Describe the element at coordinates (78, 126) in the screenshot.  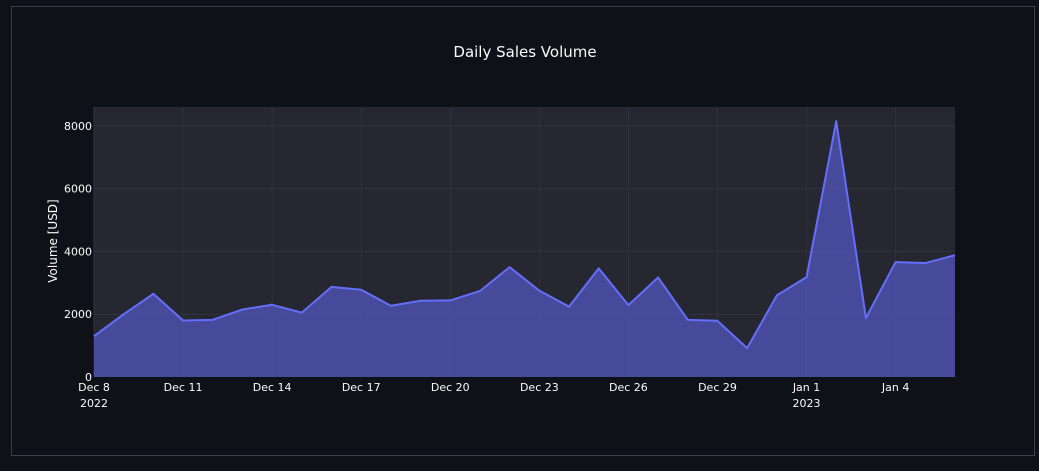
I see `y-tick-label: 8000` at that location.